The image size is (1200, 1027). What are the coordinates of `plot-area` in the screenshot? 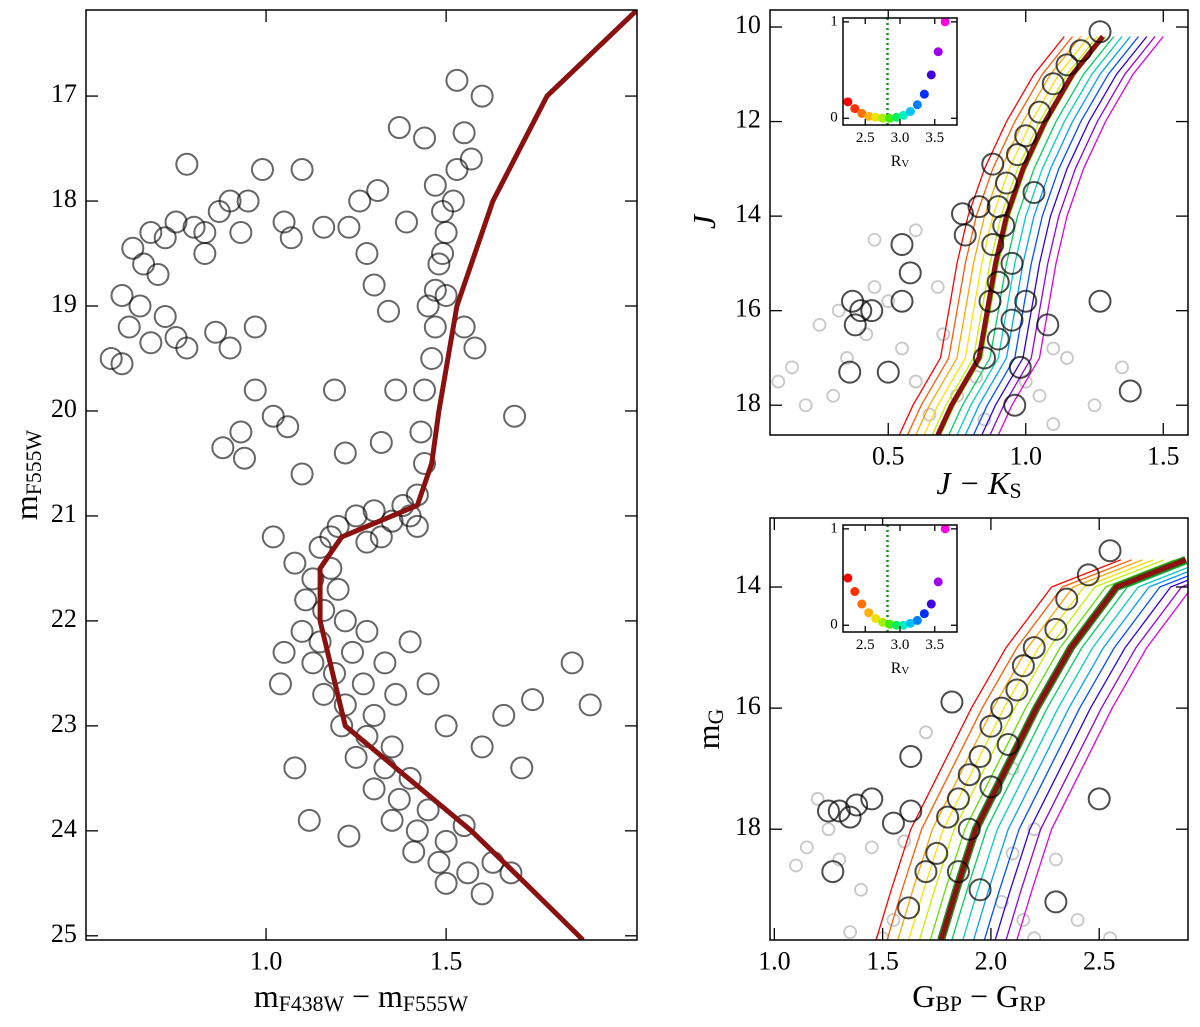 It's located at (900, 71).